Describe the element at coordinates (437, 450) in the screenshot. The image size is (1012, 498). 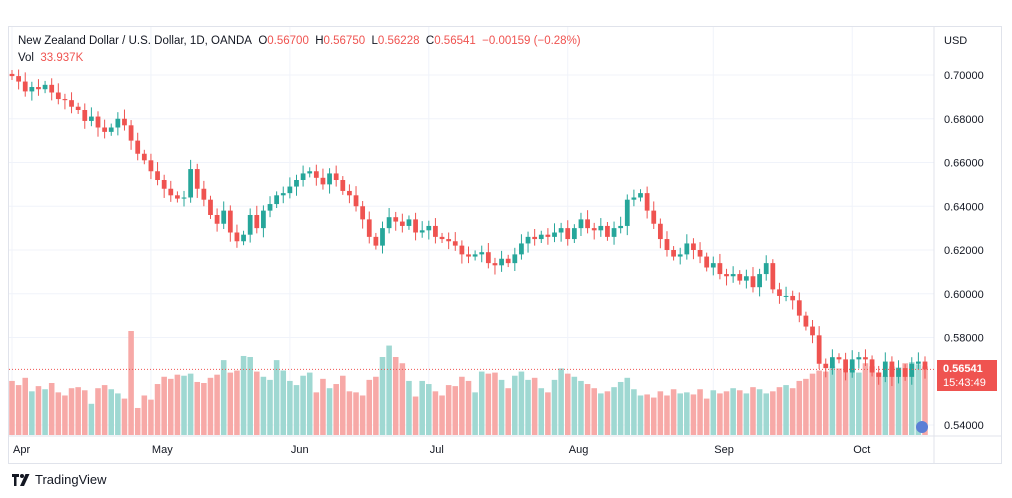
I see `x-tick-label: Jul` at that location.